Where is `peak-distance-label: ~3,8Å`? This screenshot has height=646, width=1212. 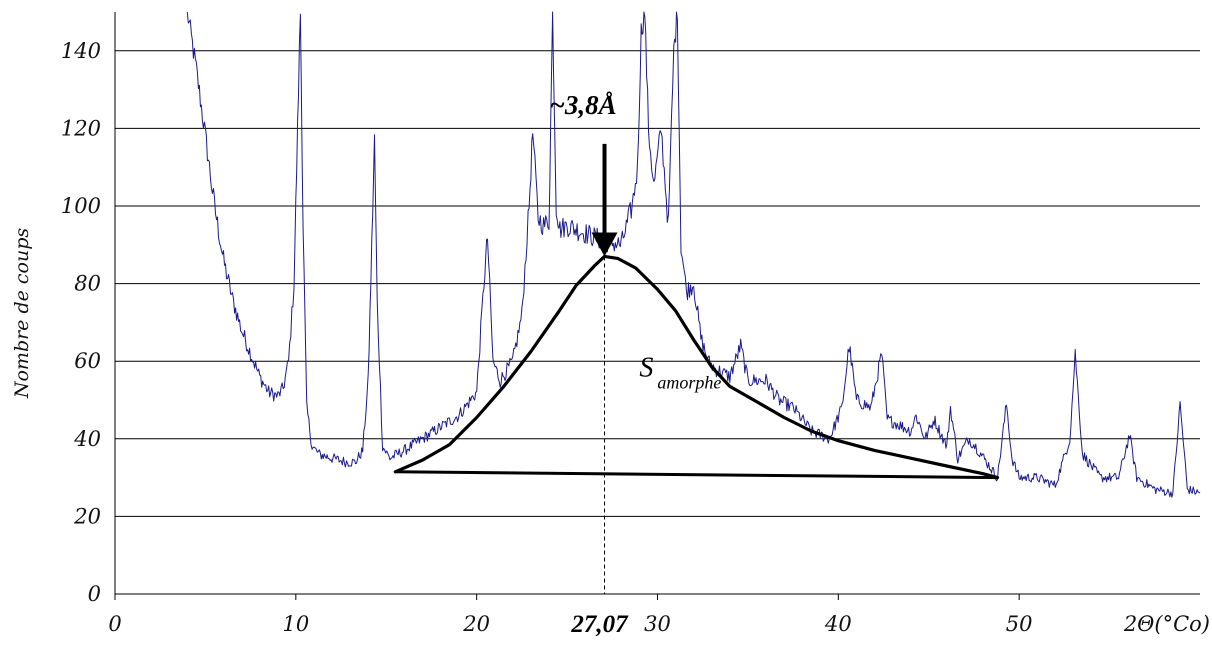
peak-distance-label: ~3,8Å is located at coordinates (583, 105).